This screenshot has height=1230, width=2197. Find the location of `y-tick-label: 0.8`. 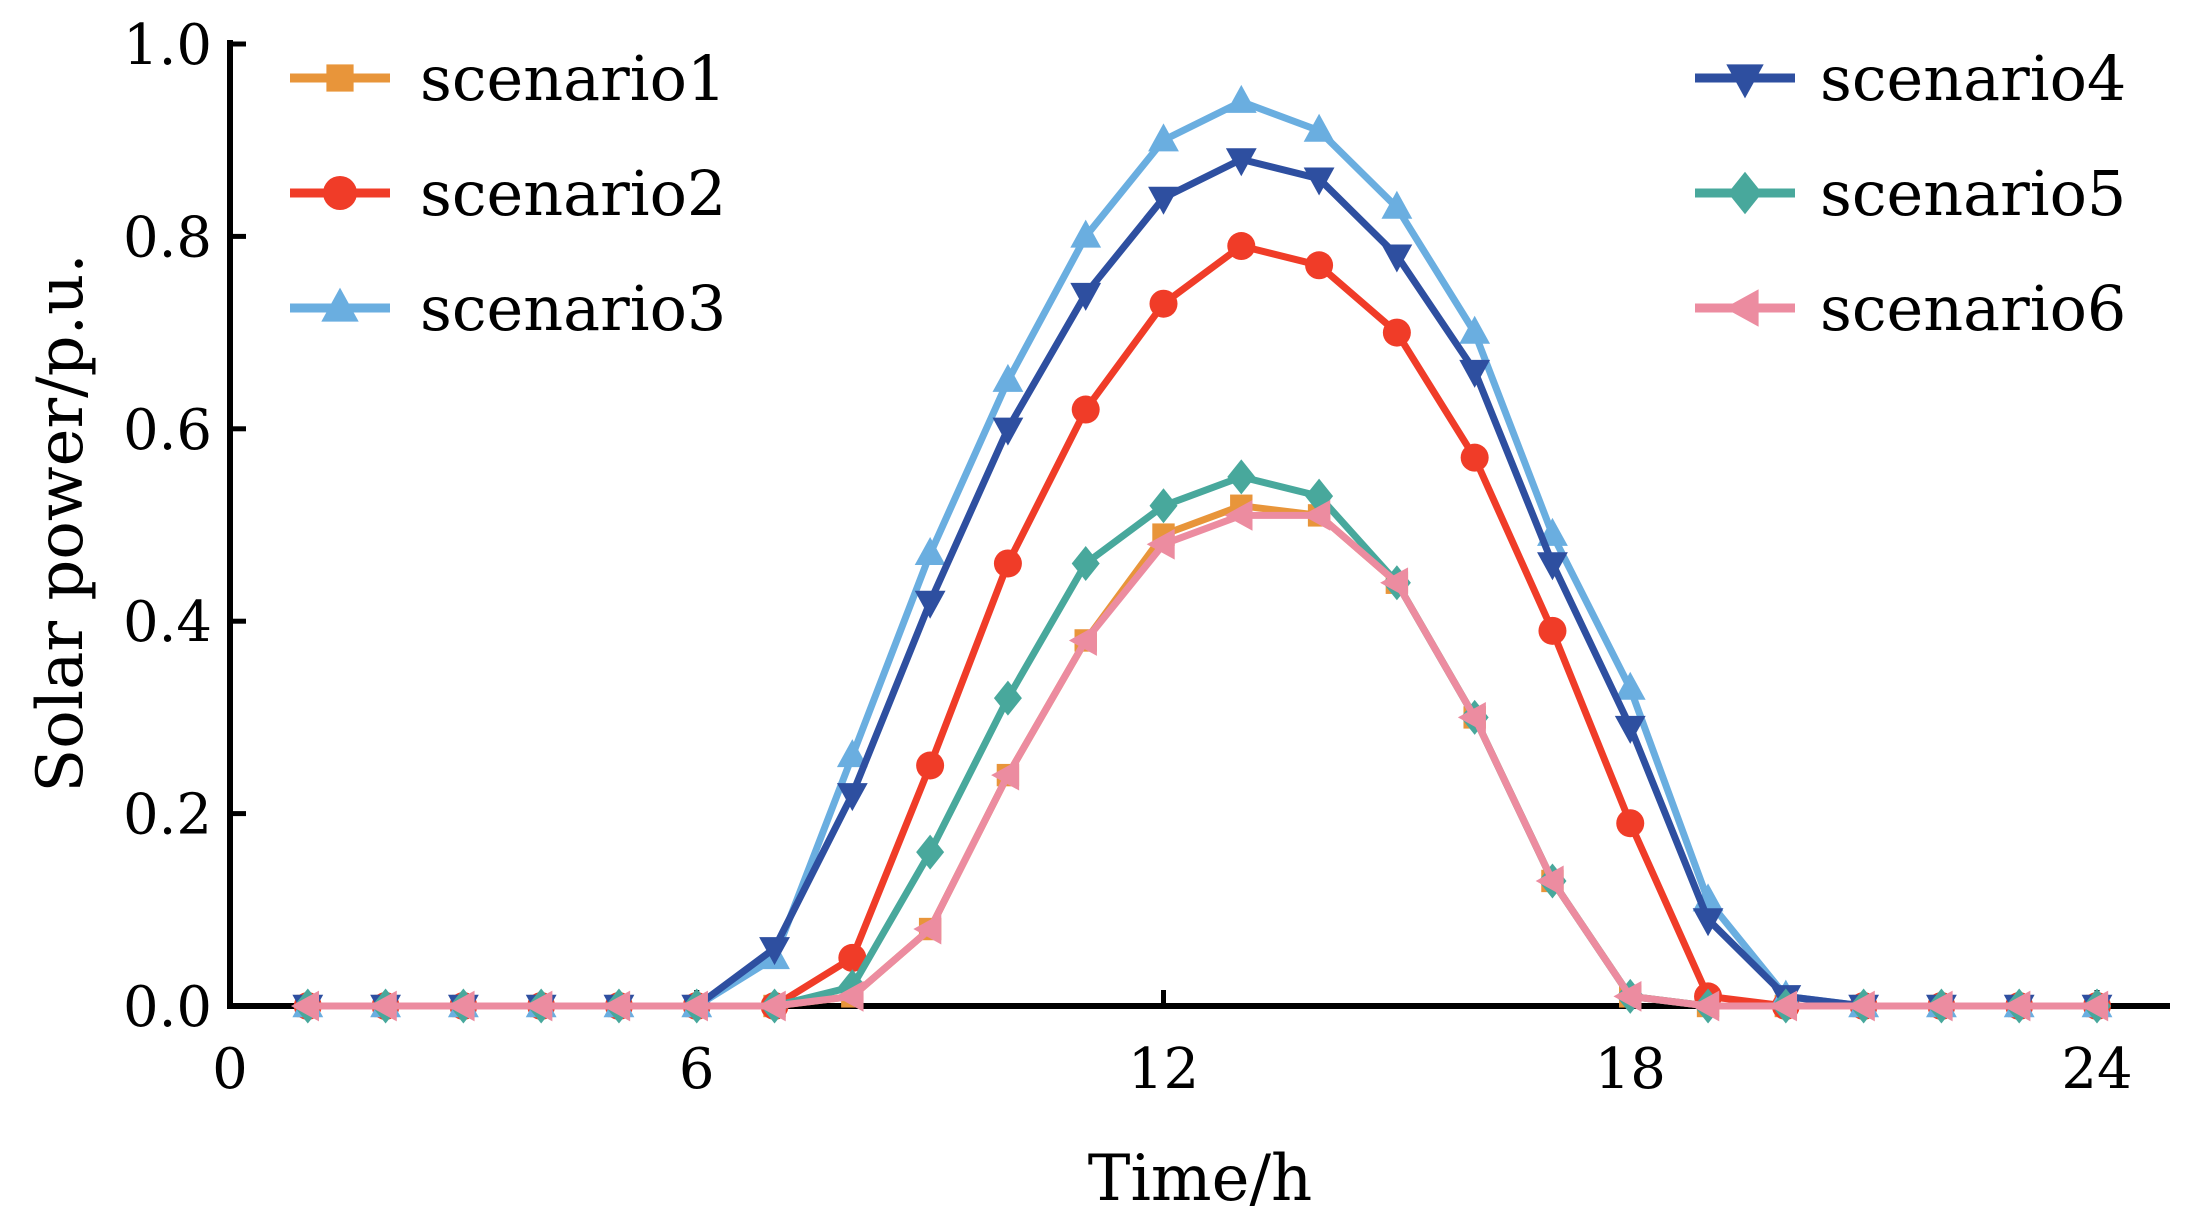

y-tick-label: 0.8 is located at coordinates (167, 237).